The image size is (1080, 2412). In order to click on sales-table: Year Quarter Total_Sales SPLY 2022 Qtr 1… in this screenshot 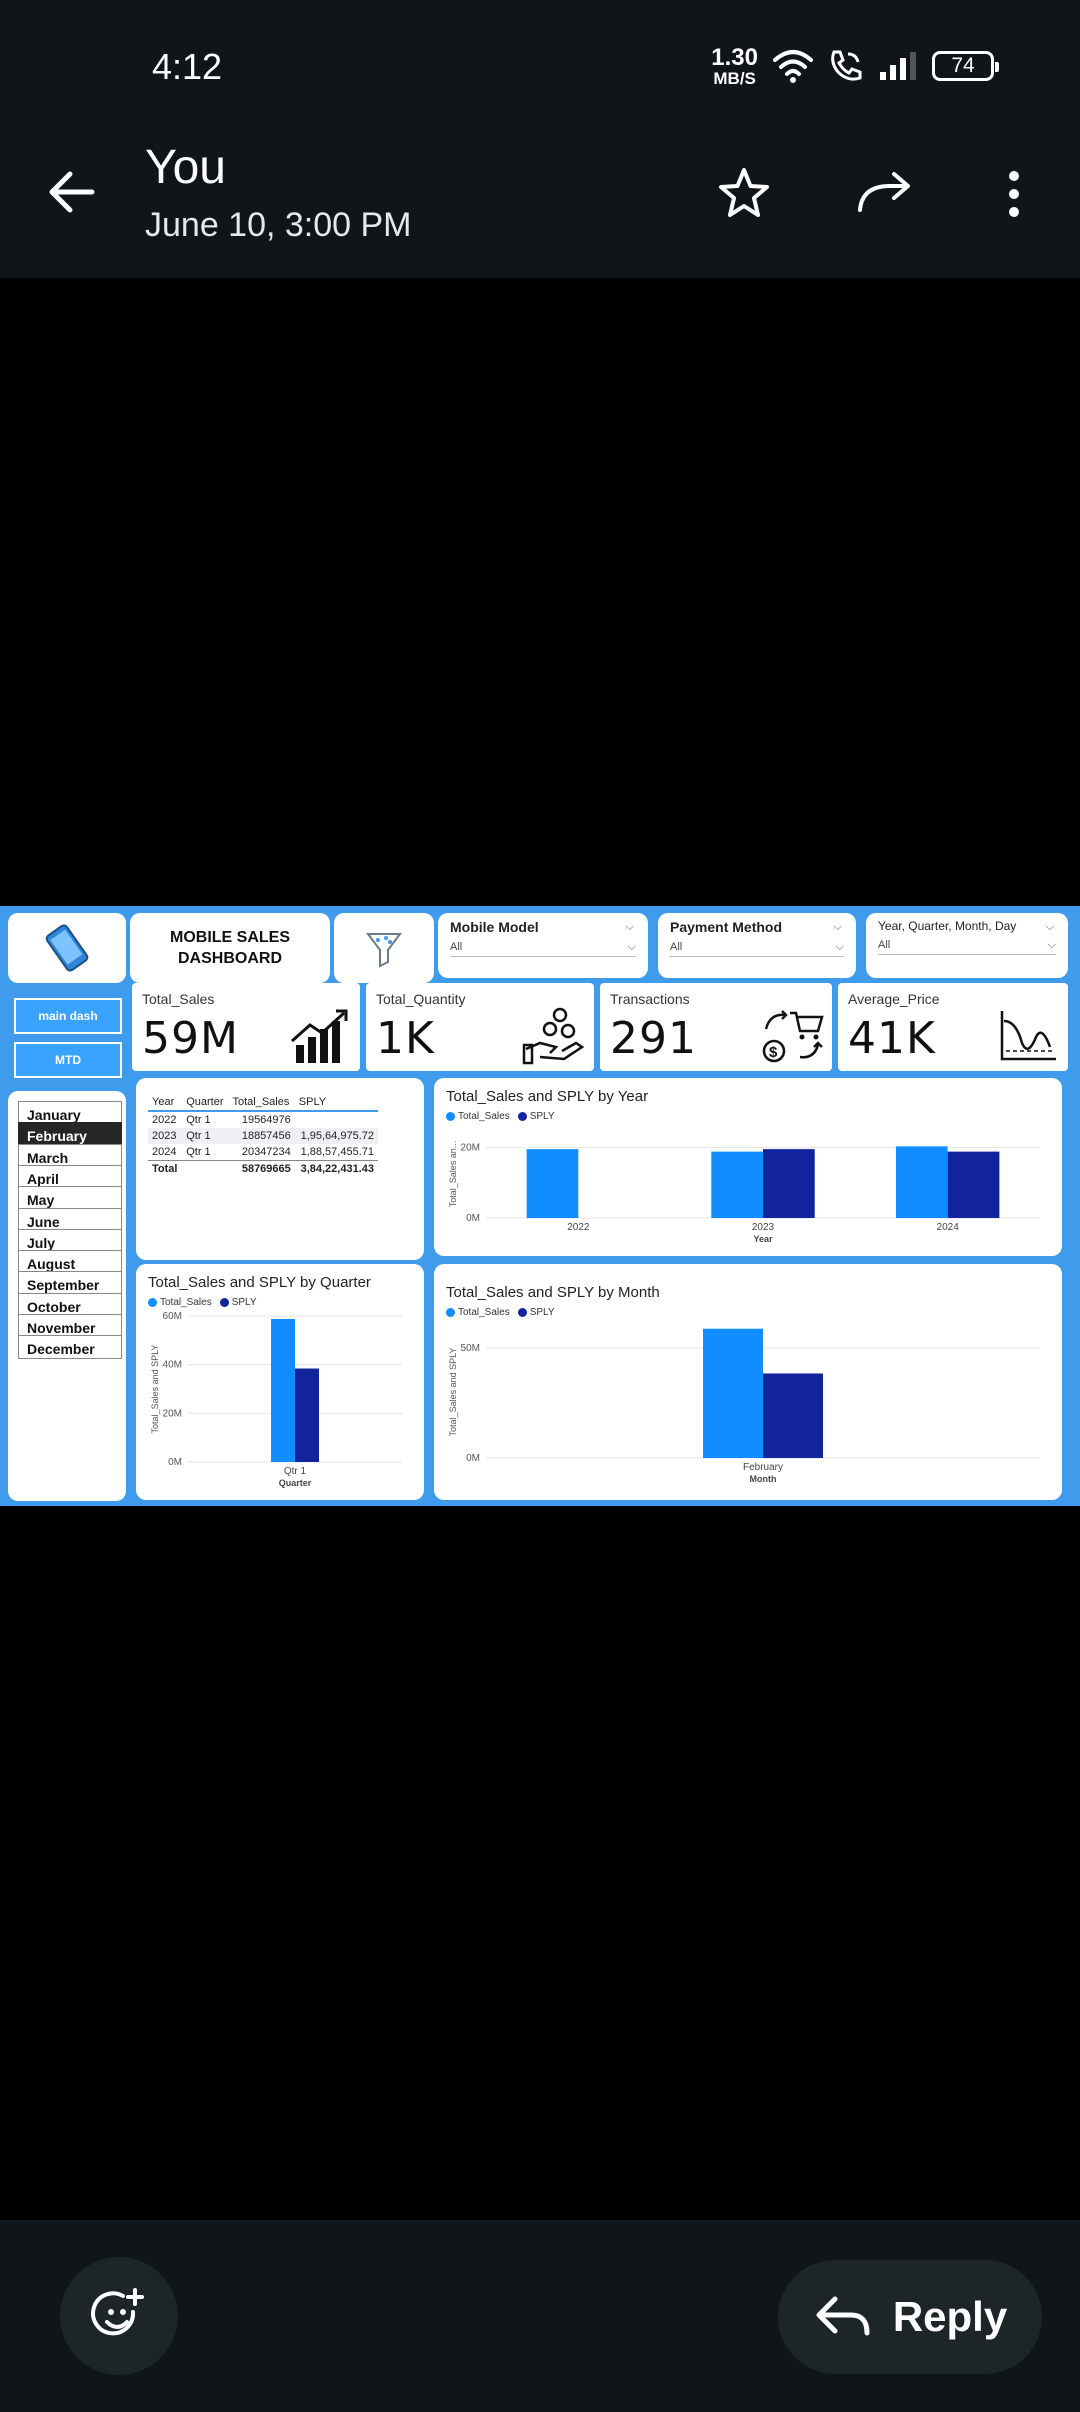, I will do `click(263, 1135)`.